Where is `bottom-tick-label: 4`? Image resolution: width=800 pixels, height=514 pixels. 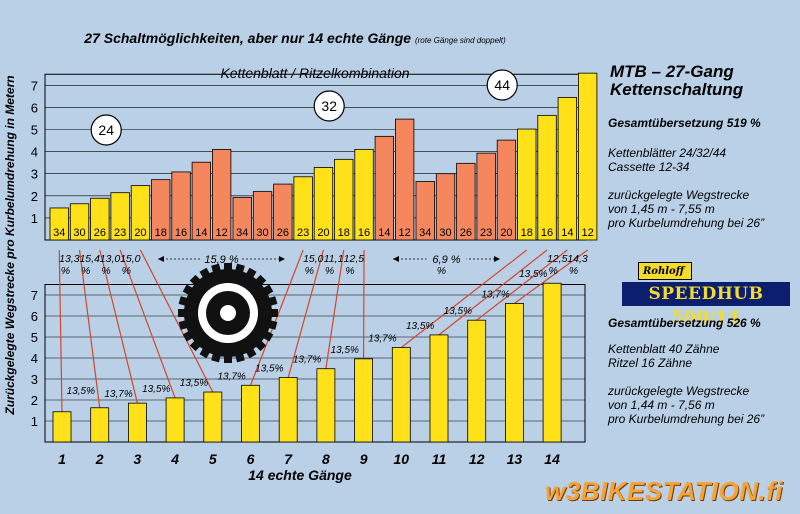
bottom-tick-label: 4 is located at coordinates (34, 358).